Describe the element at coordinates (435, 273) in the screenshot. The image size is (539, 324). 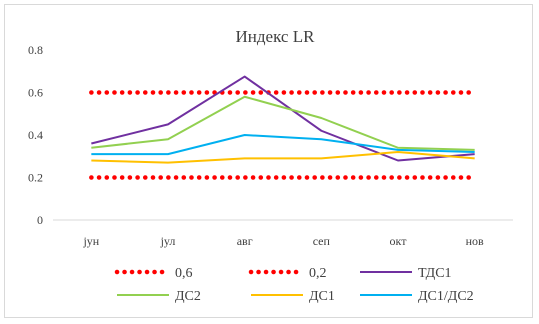
I see `legend-label-3: ТДС1` at that location.